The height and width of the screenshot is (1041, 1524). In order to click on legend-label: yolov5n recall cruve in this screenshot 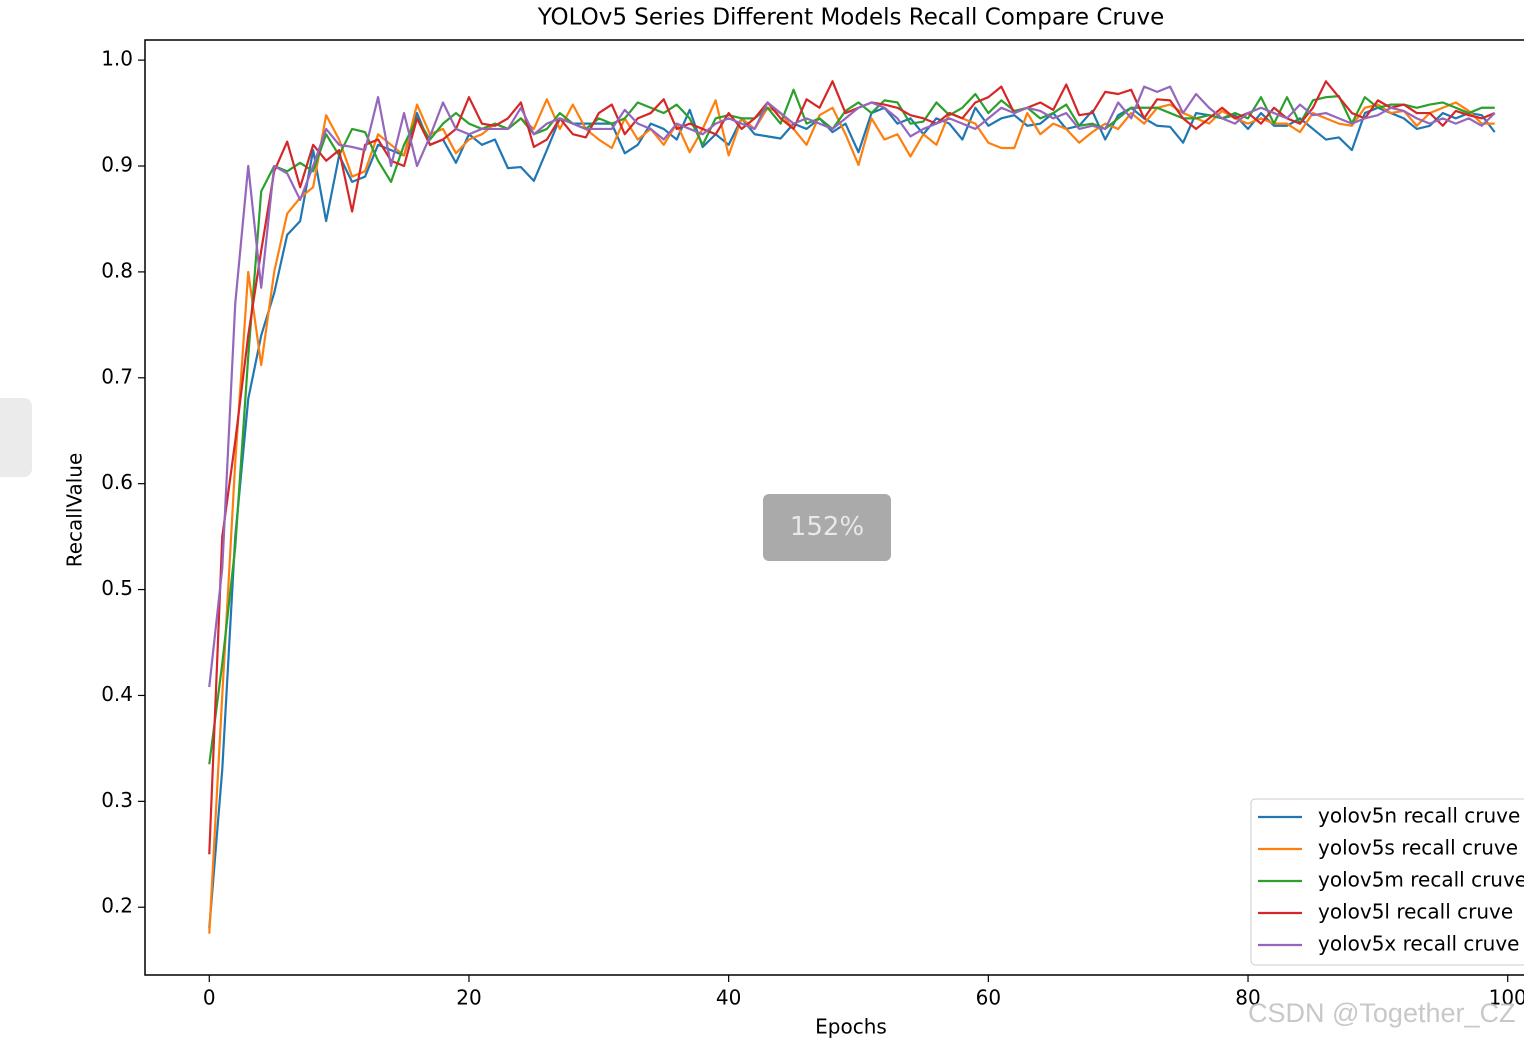, I will do `click(1419, 816)`.